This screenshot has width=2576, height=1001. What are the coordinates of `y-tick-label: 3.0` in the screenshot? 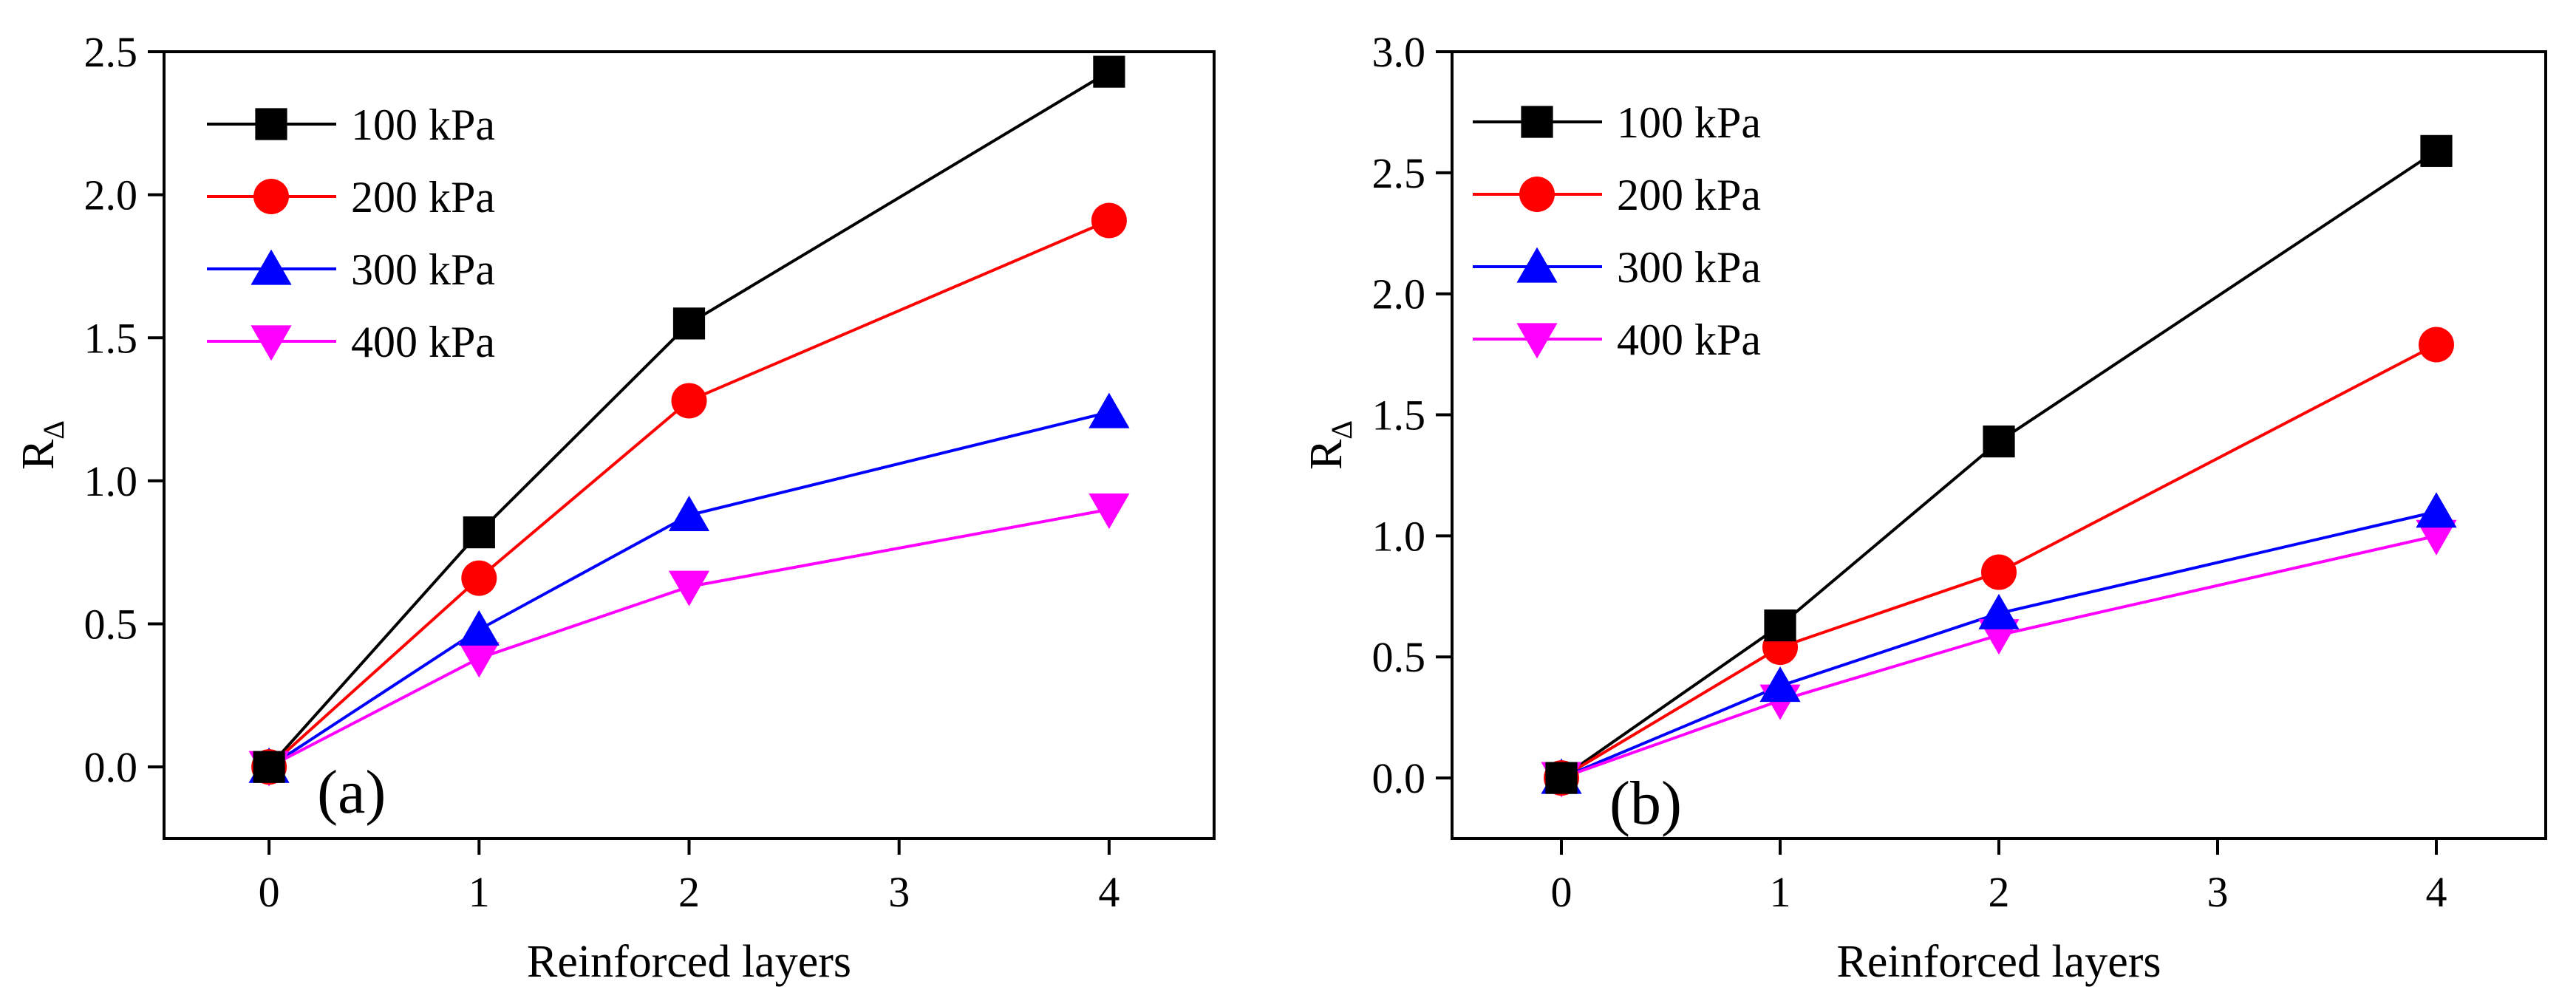 It's located at (1399, 52).